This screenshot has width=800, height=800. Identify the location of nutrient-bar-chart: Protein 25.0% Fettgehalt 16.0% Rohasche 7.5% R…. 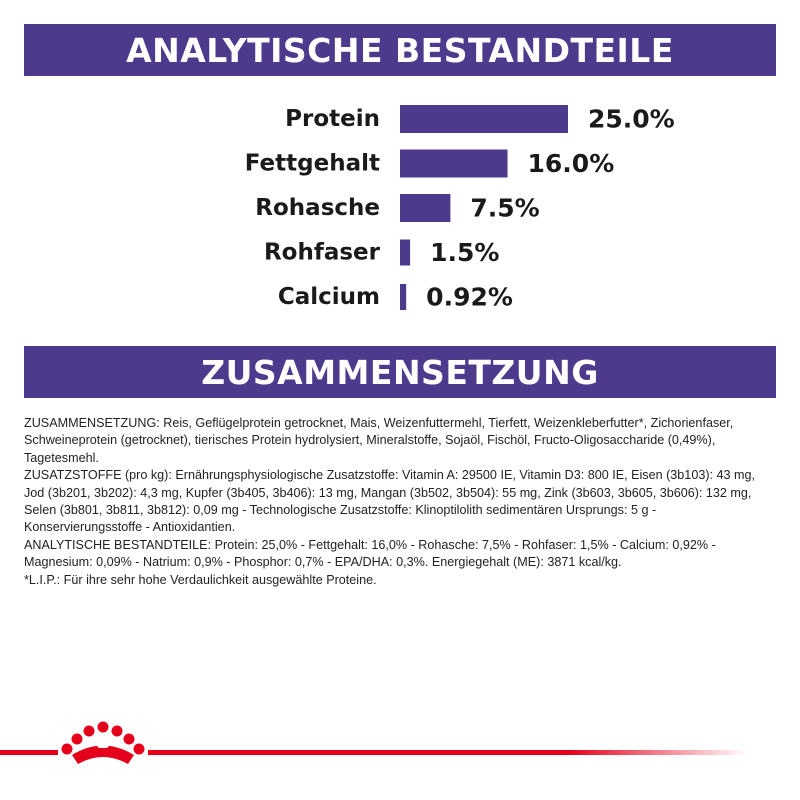
(460, 208).